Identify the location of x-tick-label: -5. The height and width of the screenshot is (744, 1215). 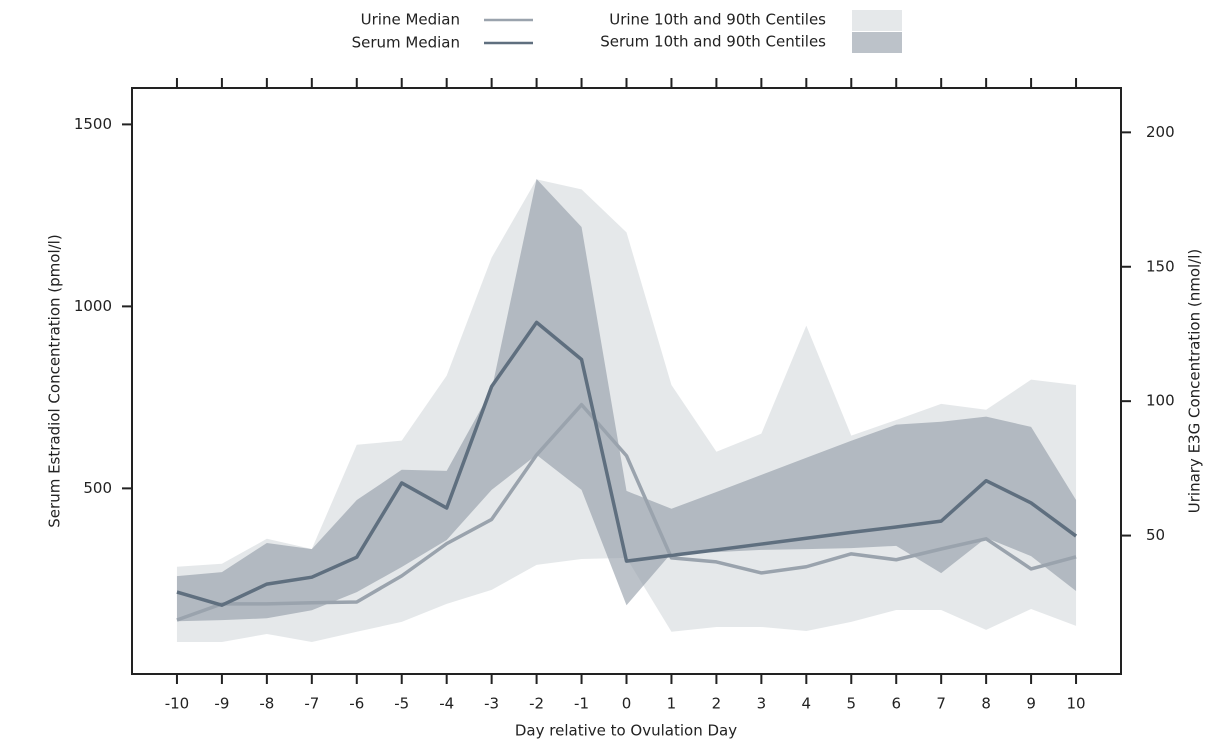
(401, 704).